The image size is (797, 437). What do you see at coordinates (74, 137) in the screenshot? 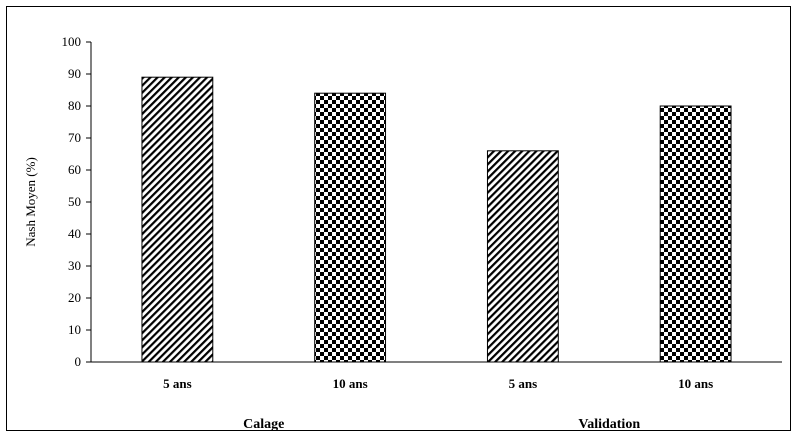
I see `y-tick-label: 70` at bounding box center [74, 137].